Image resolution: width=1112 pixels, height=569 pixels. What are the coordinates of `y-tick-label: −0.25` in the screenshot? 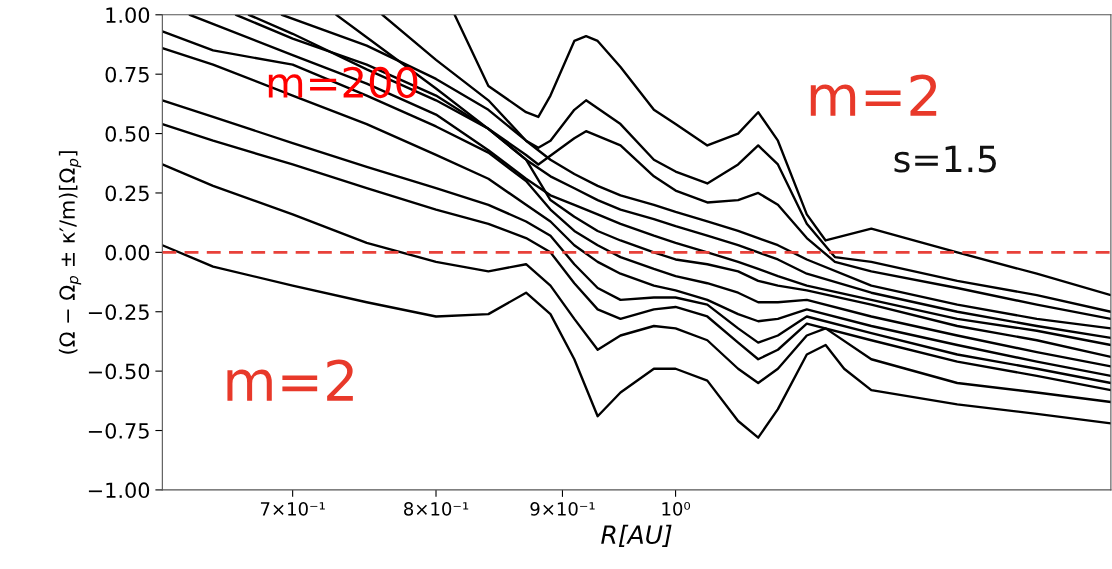 It's located at (118, 312).